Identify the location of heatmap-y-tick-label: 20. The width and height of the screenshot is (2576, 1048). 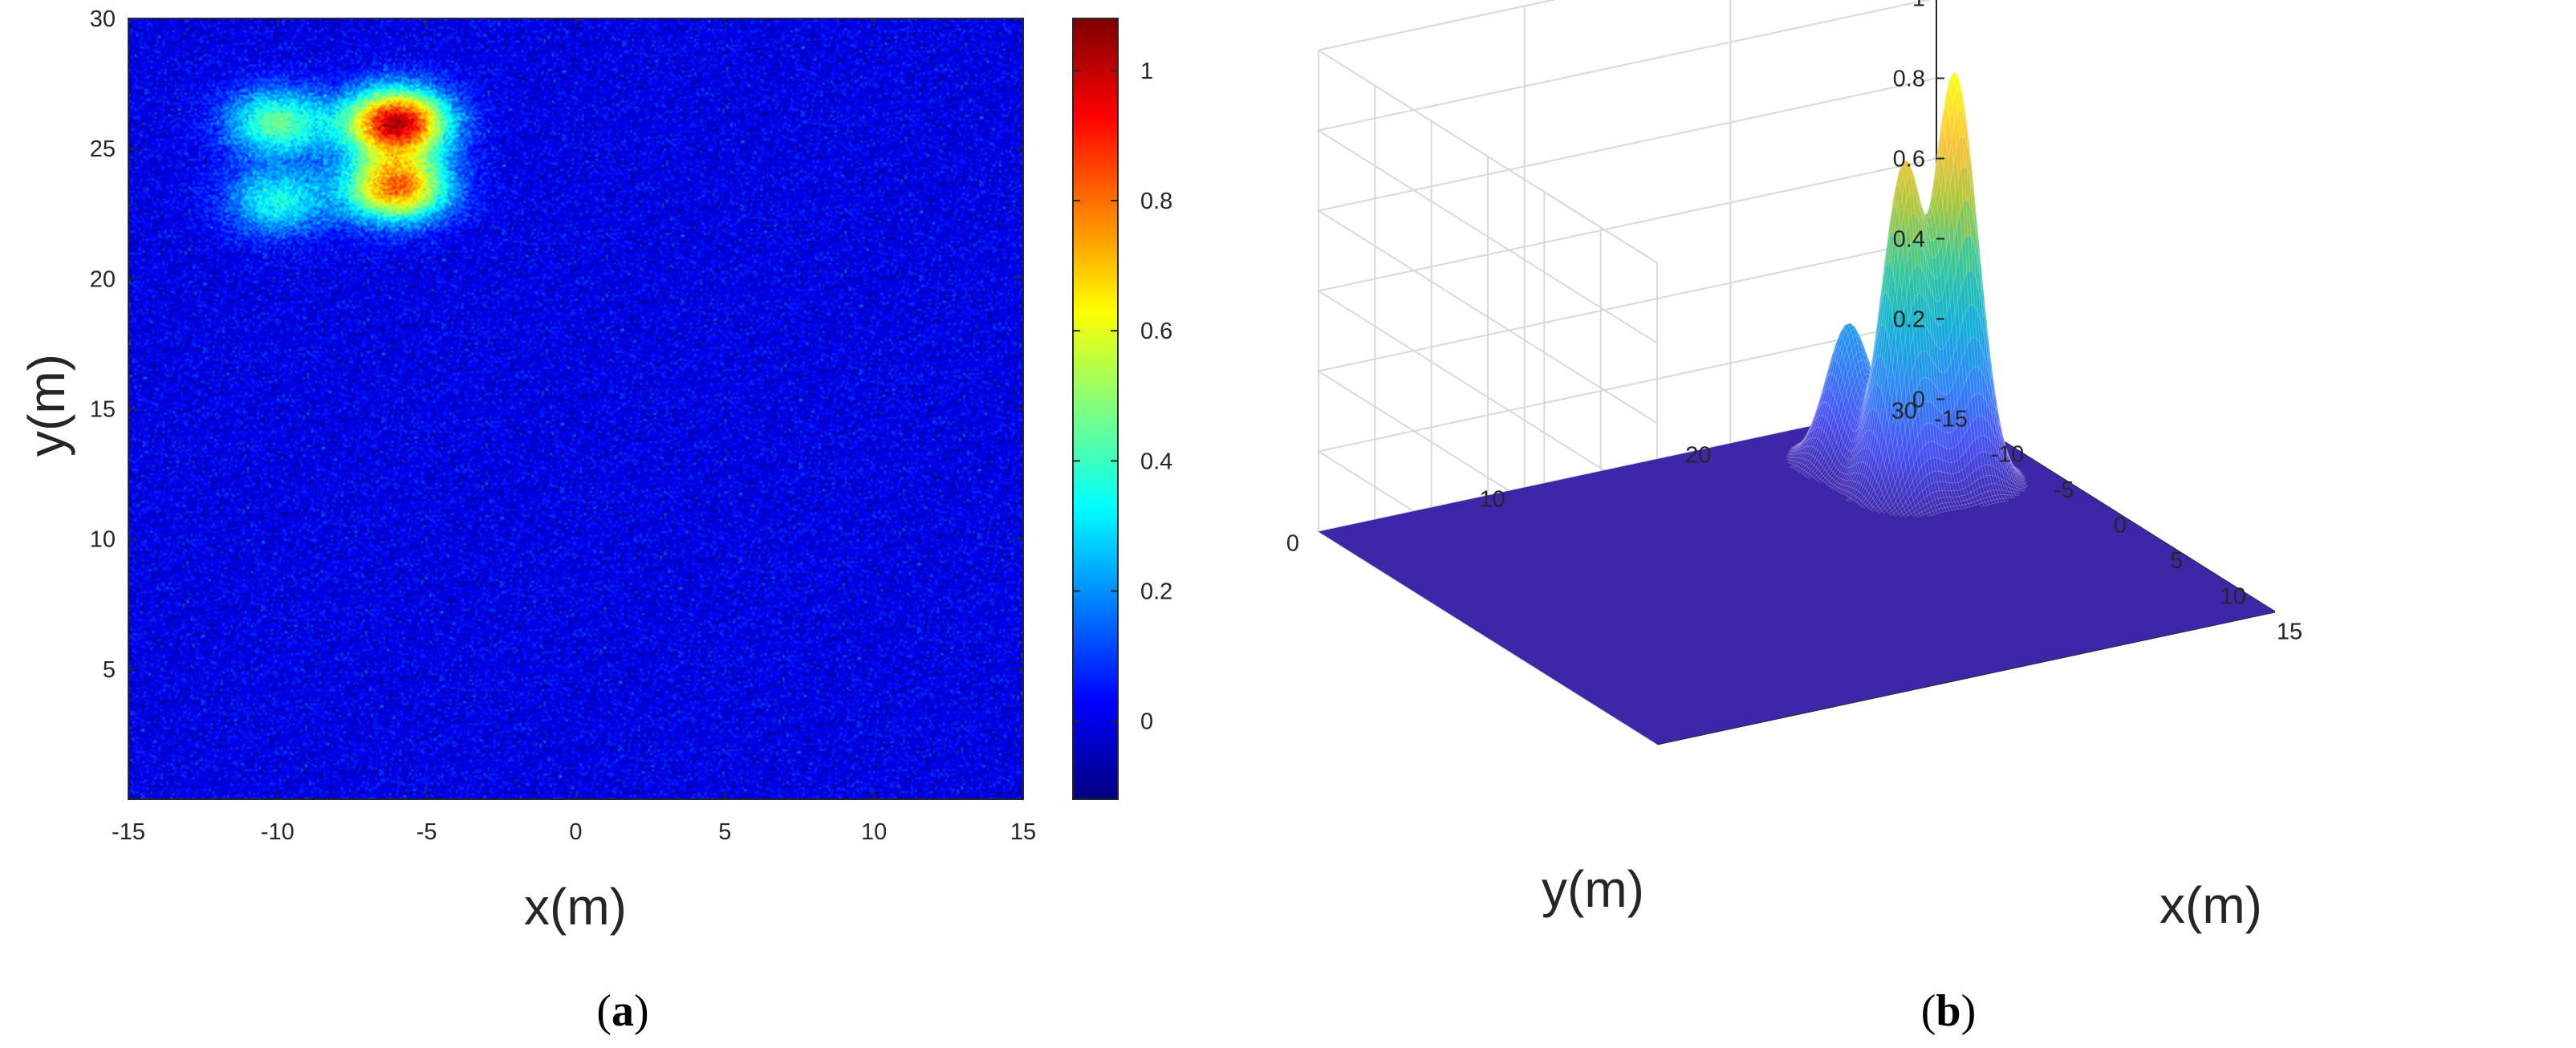
(103, 279).